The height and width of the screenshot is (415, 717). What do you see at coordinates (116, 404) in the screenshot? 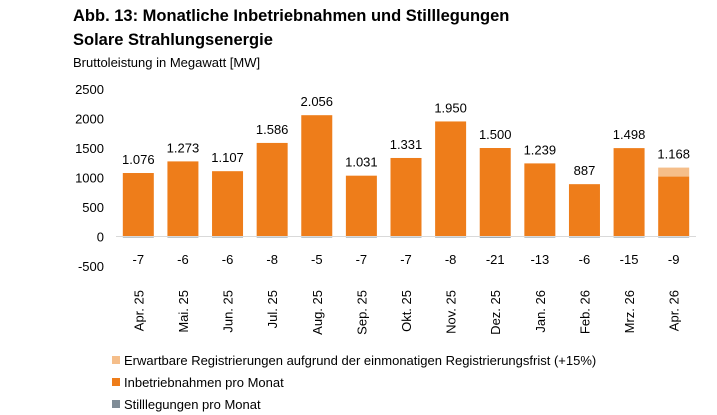
I see `legend-swatch-decommissioning` at bounding box center [116, 404].